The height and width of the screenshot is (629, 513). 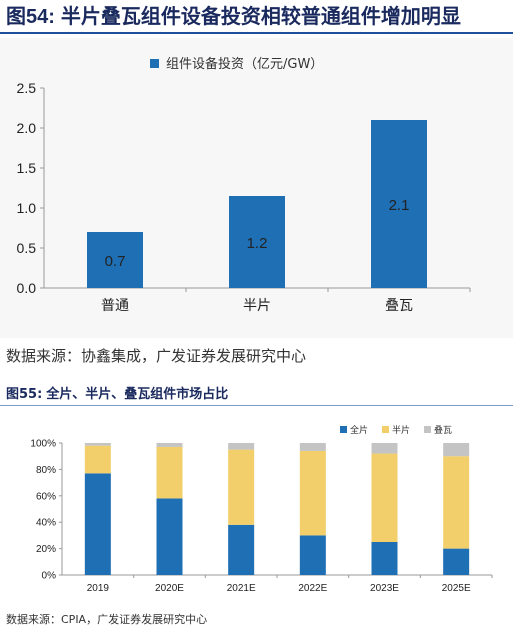 I want to click on chart-2-category-label: 2022E, so click(x=312, y=588).